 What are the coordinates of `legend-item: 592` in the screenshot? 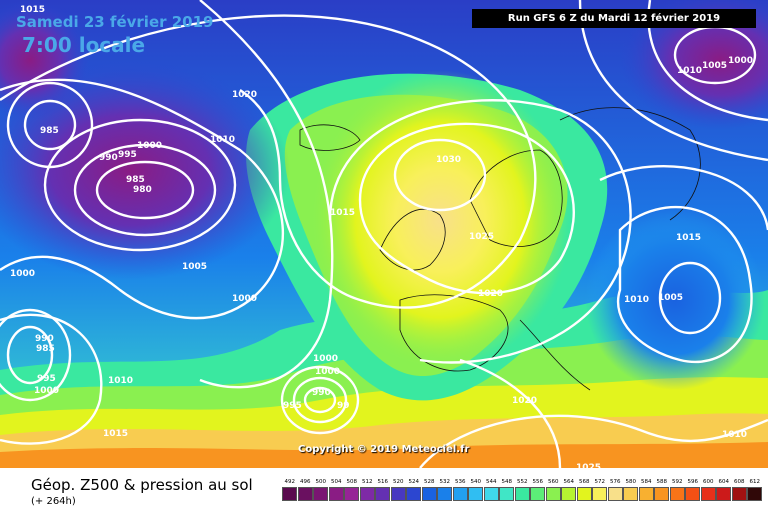 It's located at (677, 489).